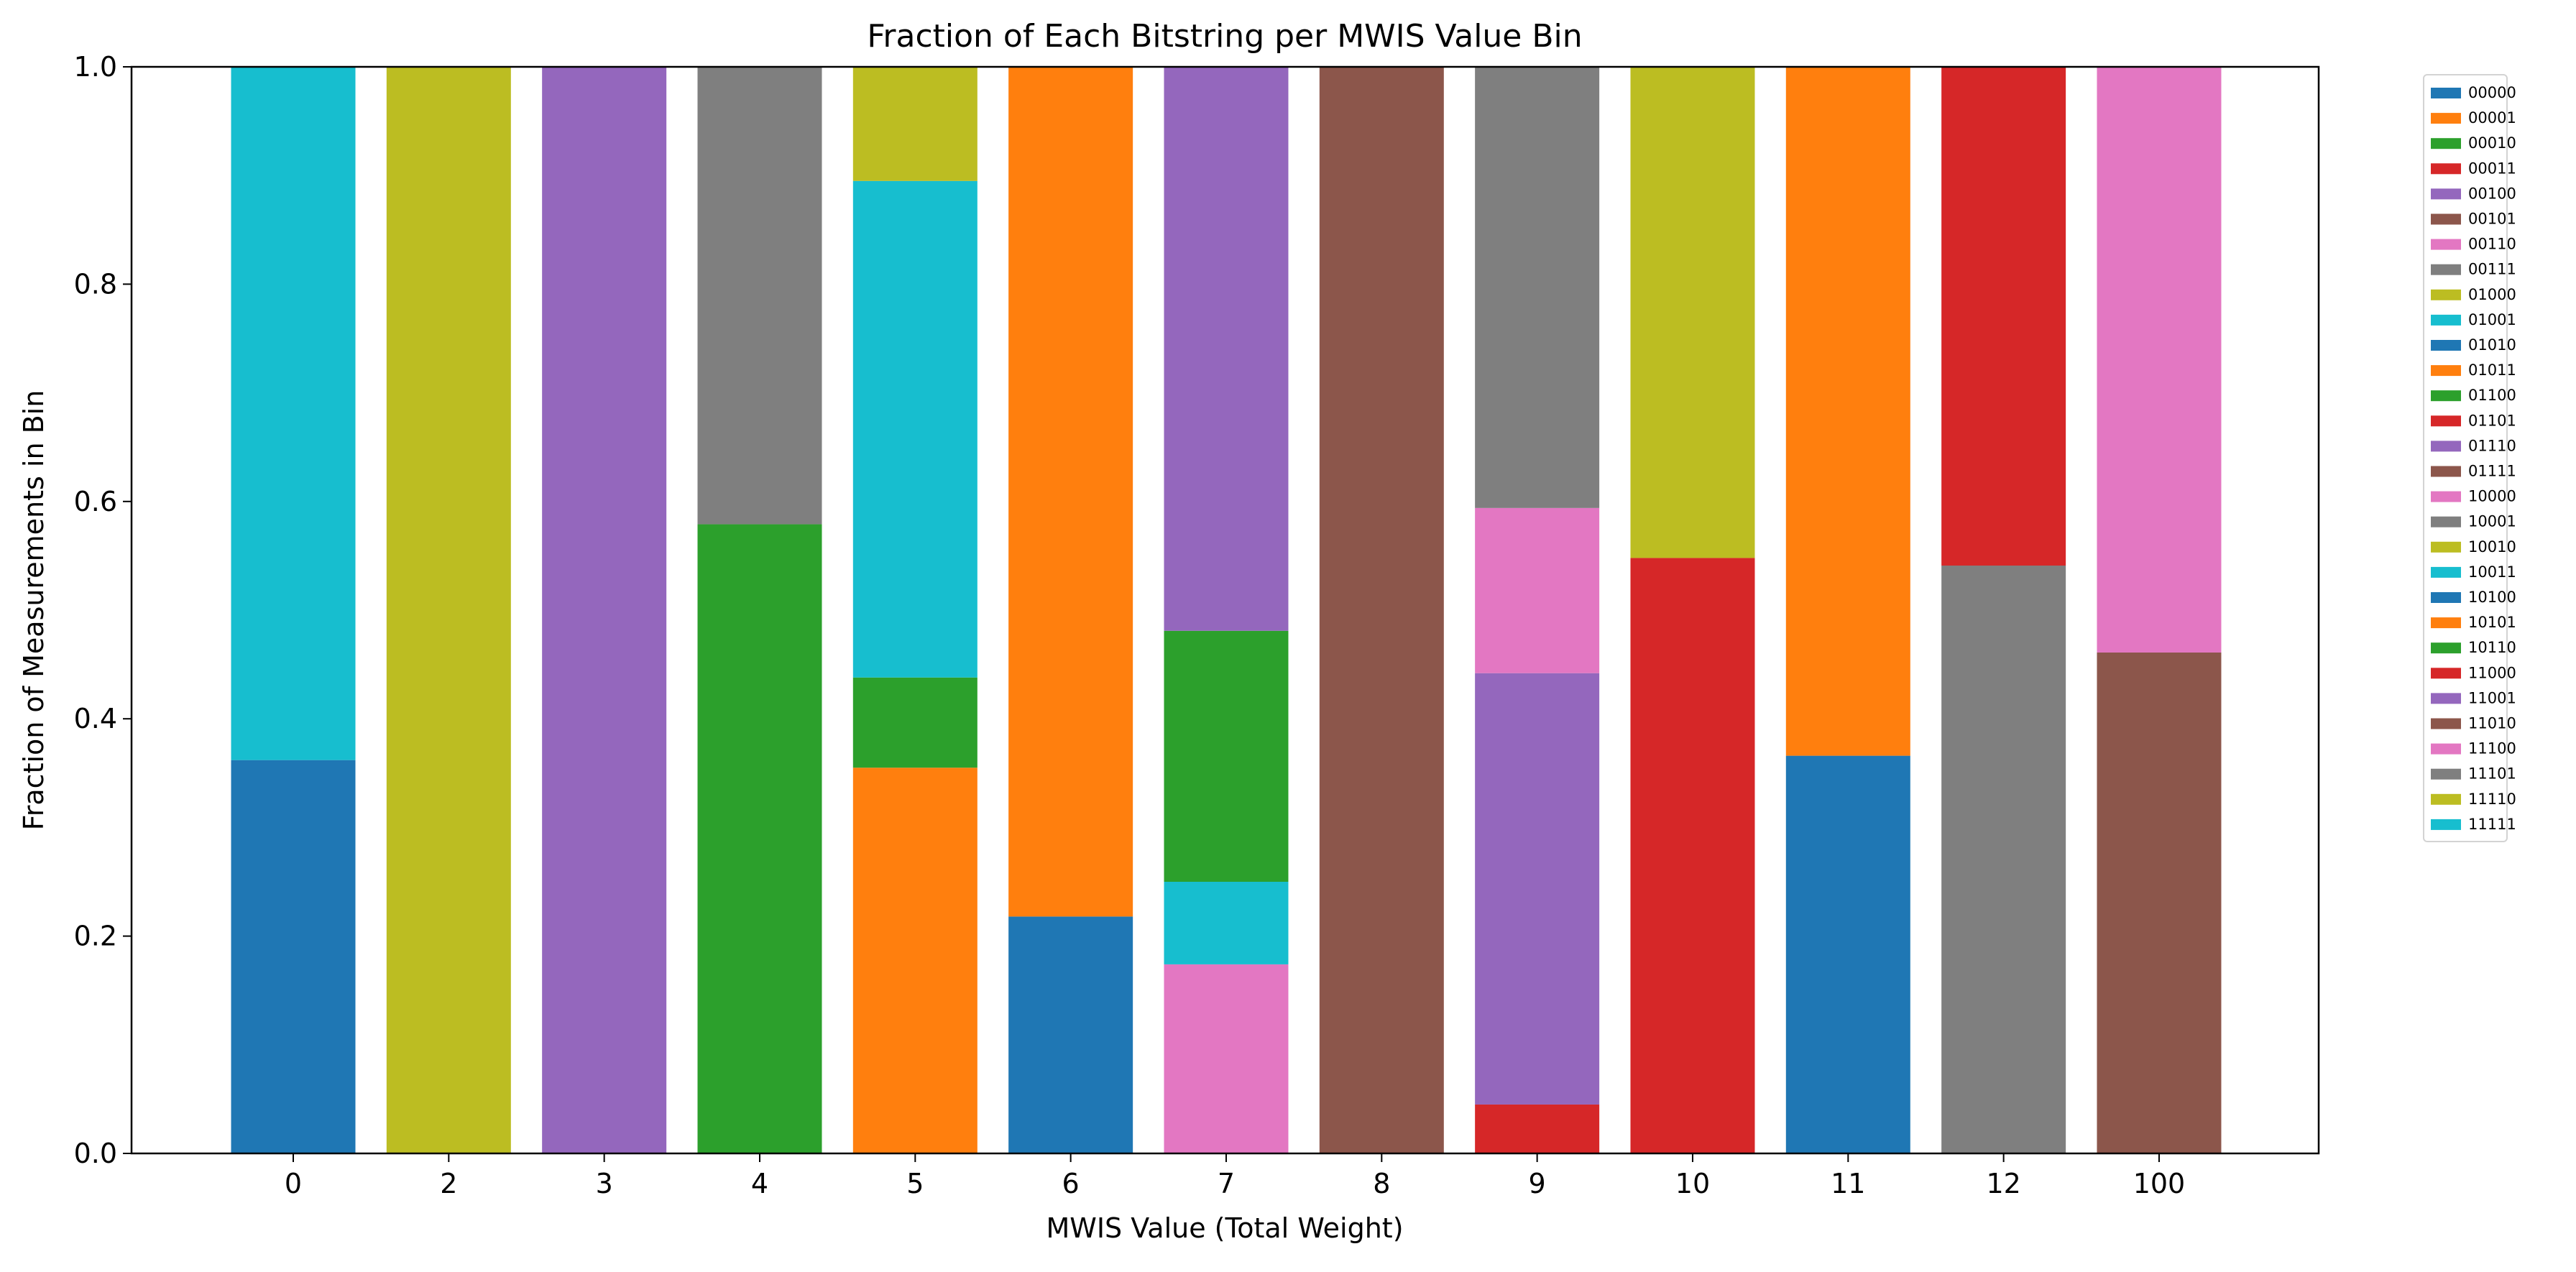 This screenshot has width=2576, height=1272. What do you see at coordinates (34, 611) in the screenshot?
I see `y-axis-label: Fraction of Measurements in Bin` at bounding box center [34, 611].